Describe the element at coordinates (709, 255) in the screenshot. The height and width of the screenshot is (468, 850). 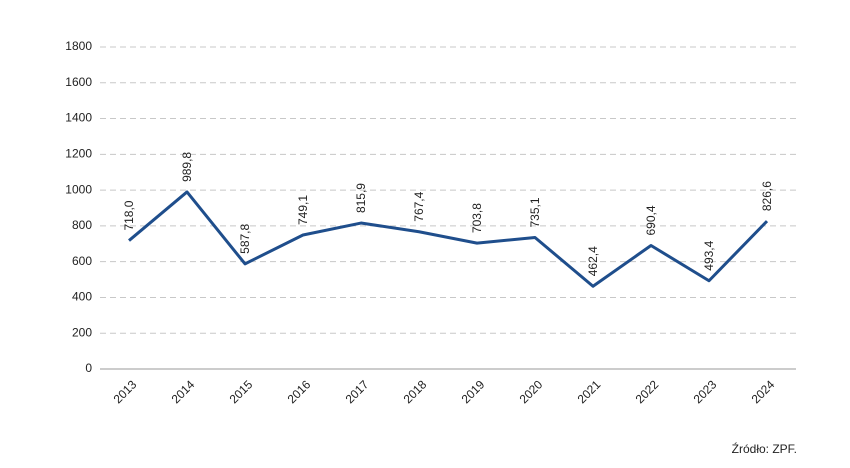
I see `value-label: 493,4` at that location.